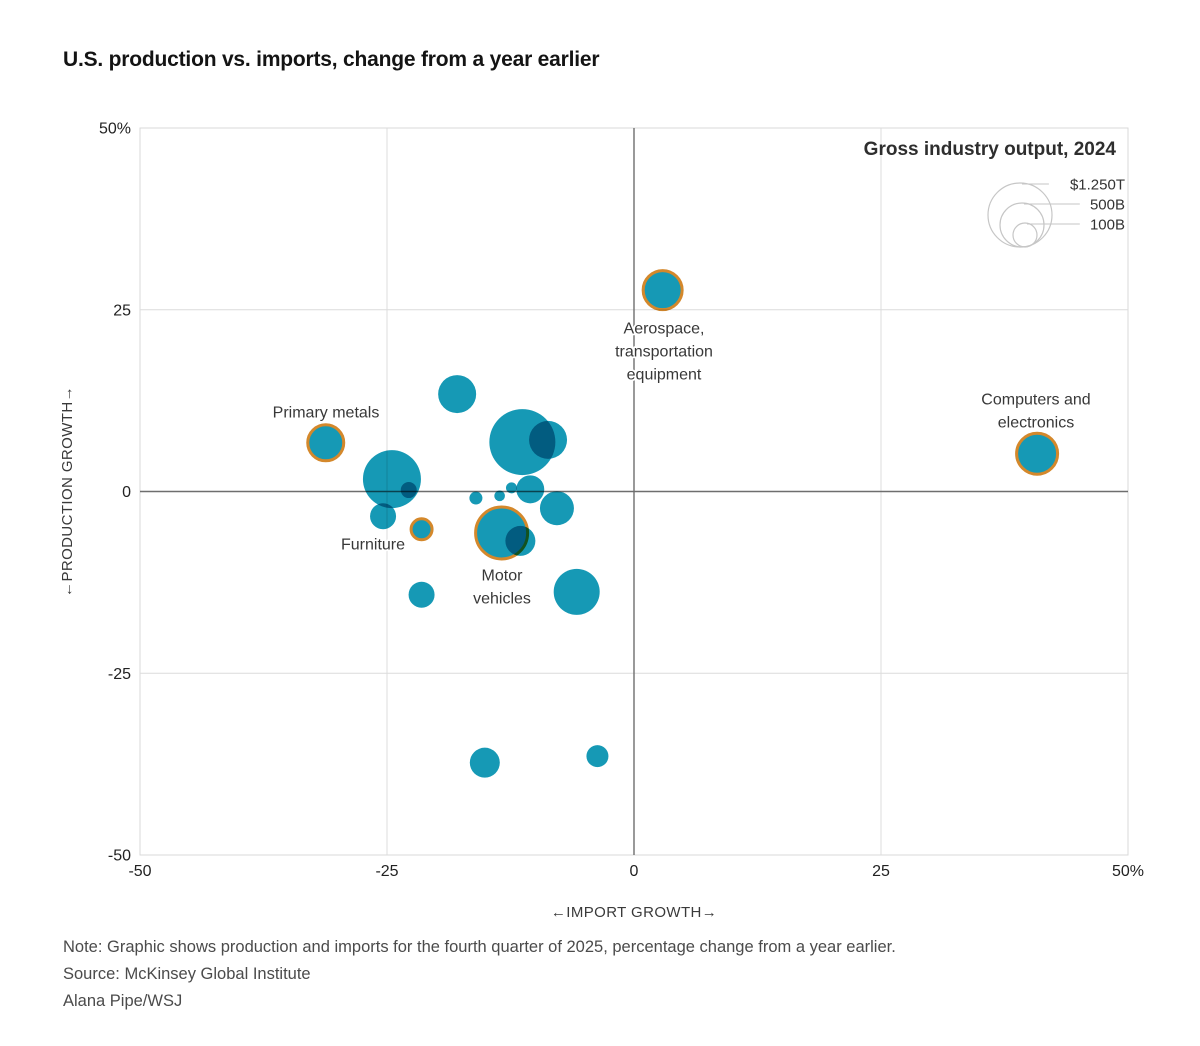  I want to click on bubble-primary-metals, so click(326, 443).